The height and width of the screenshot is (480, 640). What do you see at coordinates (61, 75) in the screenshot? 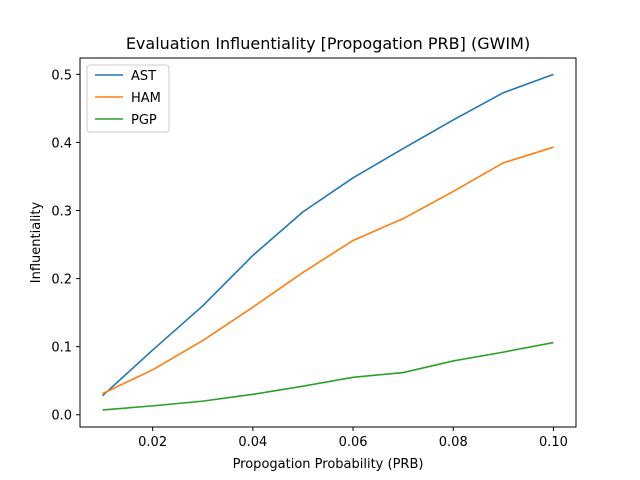
I see `y-tick-label: 0.5` at bounding box center [61, 75].